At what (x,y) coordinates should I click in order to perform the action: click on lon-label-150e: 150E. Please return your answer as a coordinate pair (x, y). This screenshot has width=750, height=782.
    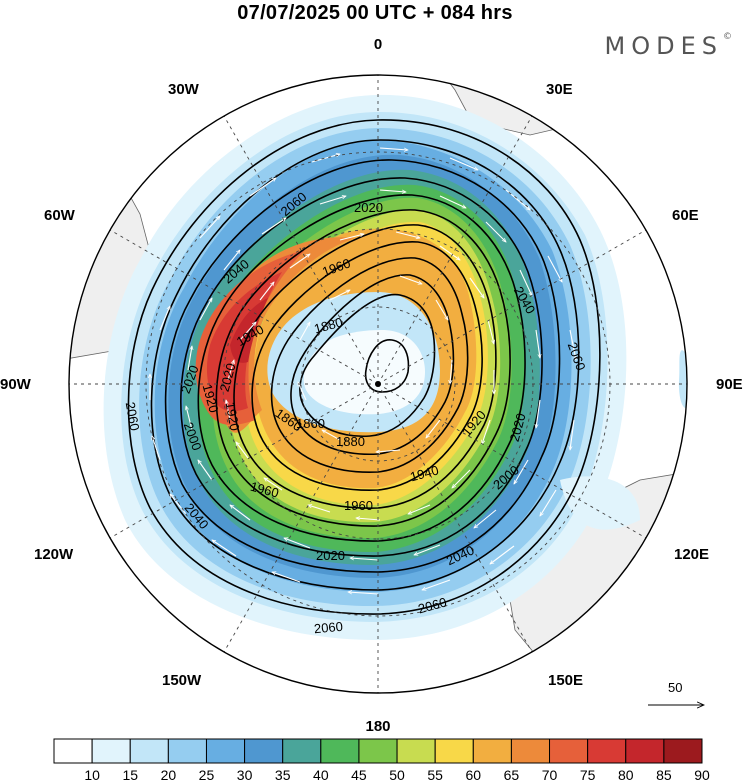
    Looking at the image, I should click on (565, 680).